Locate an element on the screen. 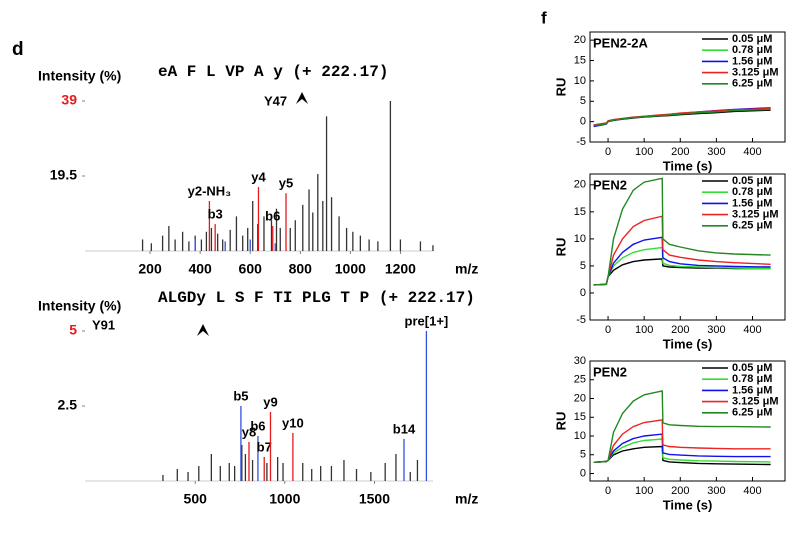 The width and height of the screenshot is (808, 539). peak-label: y10 is located at coordinates (293, 422).